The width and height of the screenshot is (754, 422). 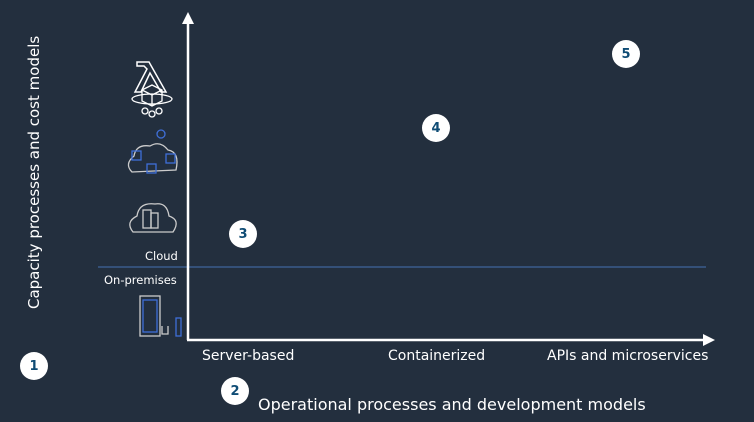 What do you see at coordinates (188, 18) in the screenshot?
I see `y-axis-arrow` at bounding box center [188, 18].